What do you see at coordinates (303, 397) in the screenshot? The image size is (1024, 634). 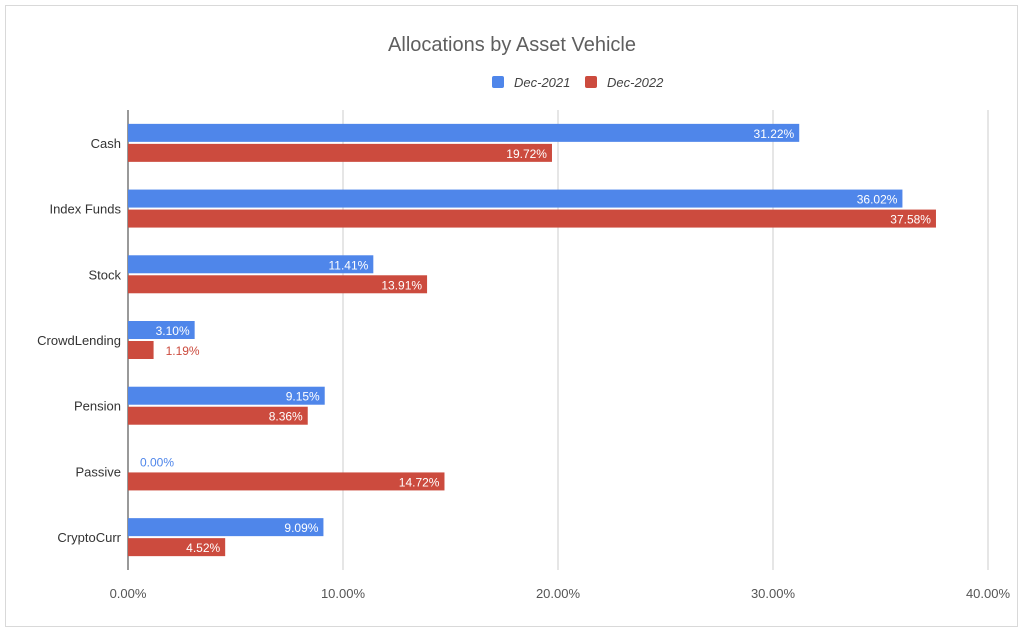 I see `data-label: 9.15%` at bounding box center [303, 397].